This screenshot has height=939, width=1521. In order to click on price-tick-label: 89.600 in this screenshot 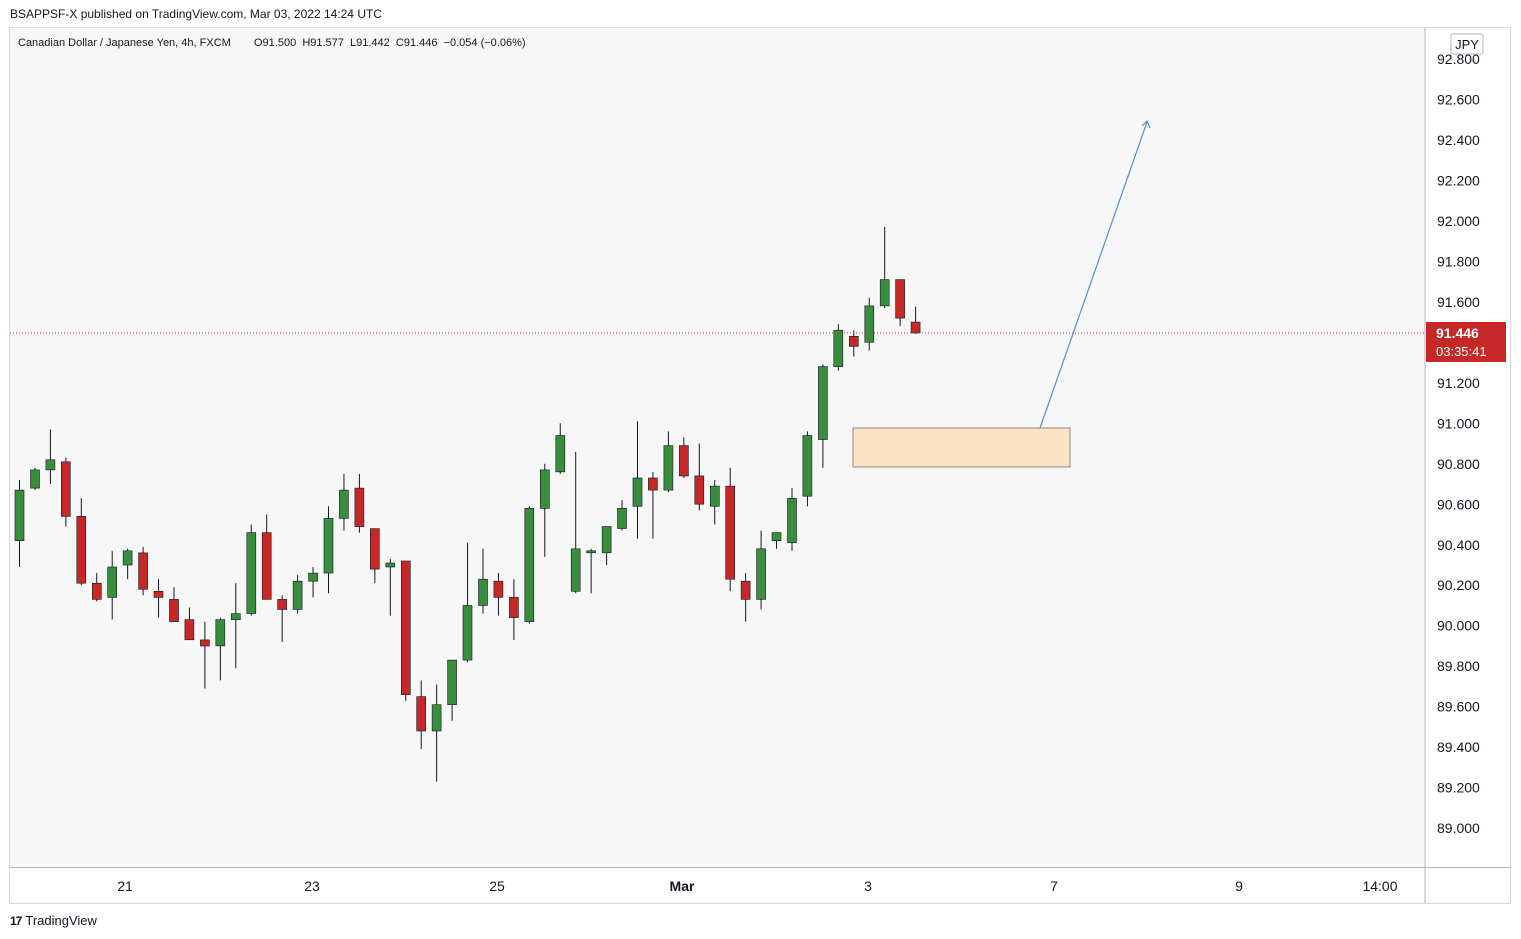, I will do `click(1458, 707)`.